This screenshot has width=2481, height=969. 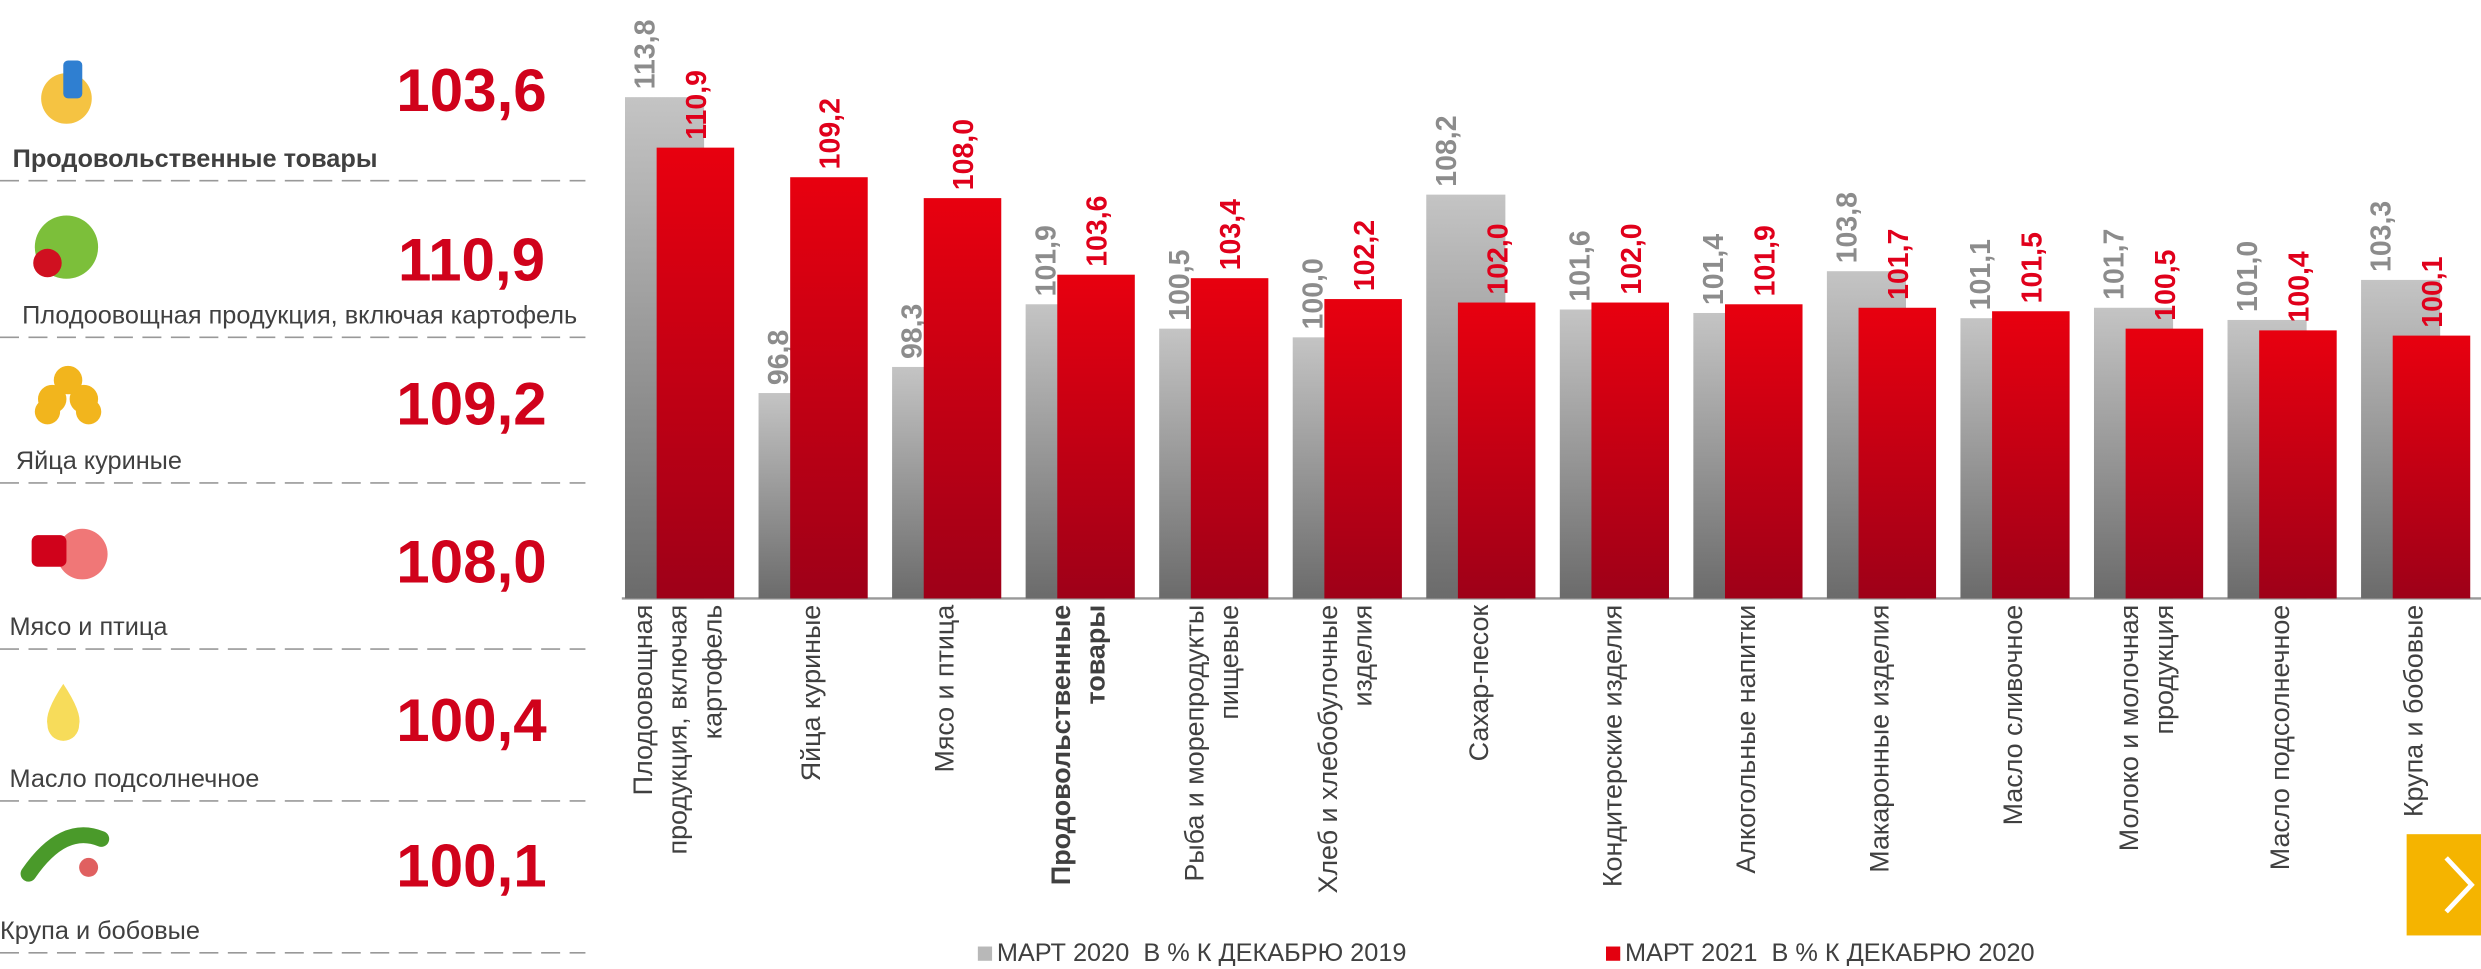 What do you see at coordinates (1880, 739) in the screenshot?
I see `x-tick-label: Макаронные изделия` at bounding box center [1880, 739].